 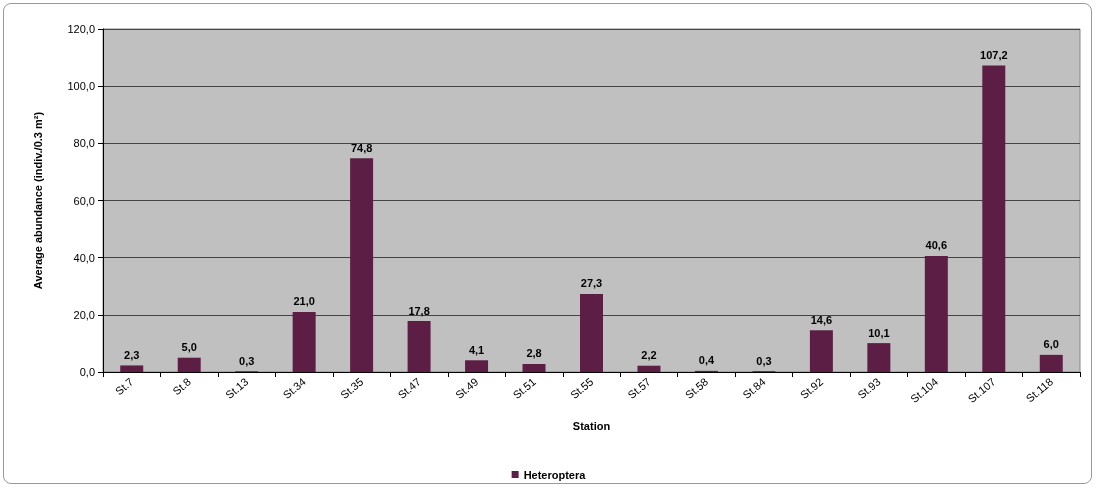 What do you see at coordinates (649, 355) in the screenshot?
I see `data-label: 2,2` at bounding box center [649, 355].